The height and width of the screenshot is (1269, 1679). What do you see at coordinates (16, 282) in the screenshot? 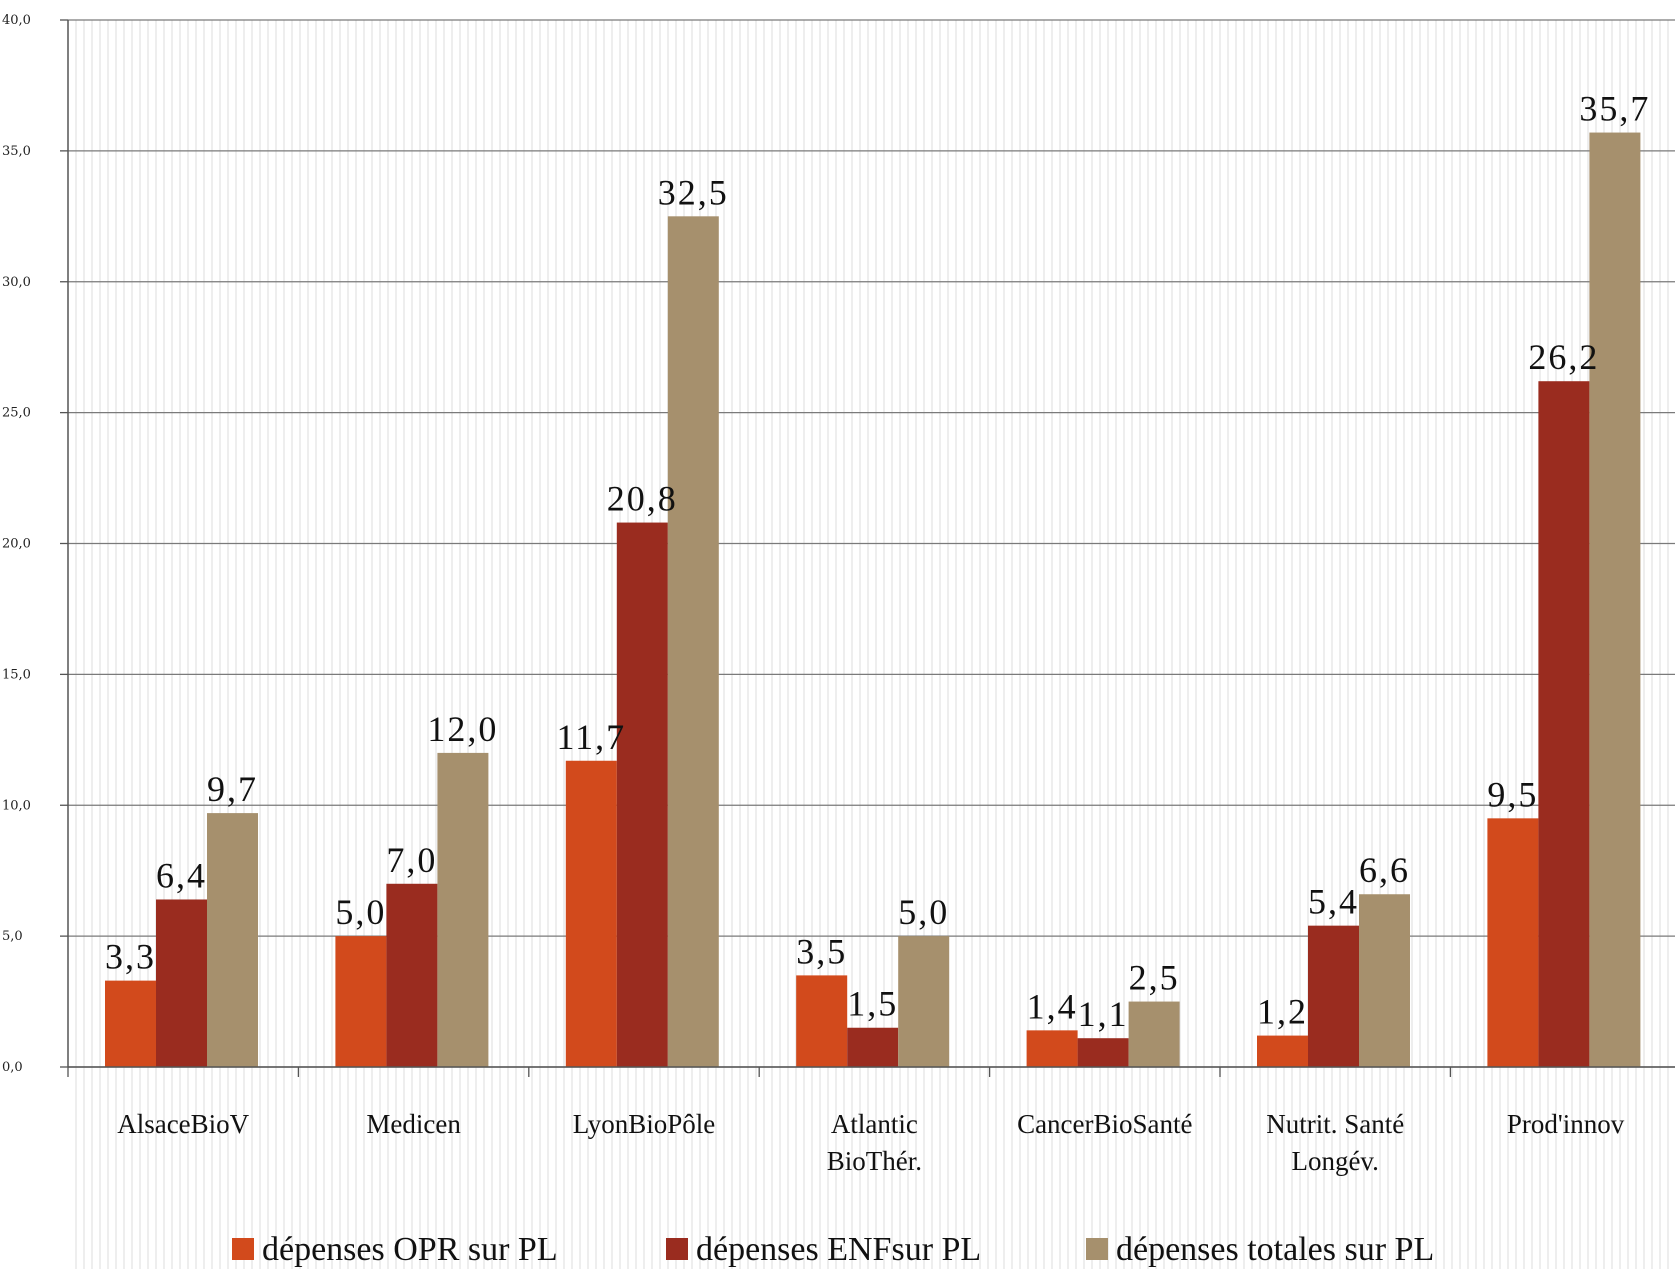
I see `y-tick-label: 30,0` at bounding box center [16, 282].